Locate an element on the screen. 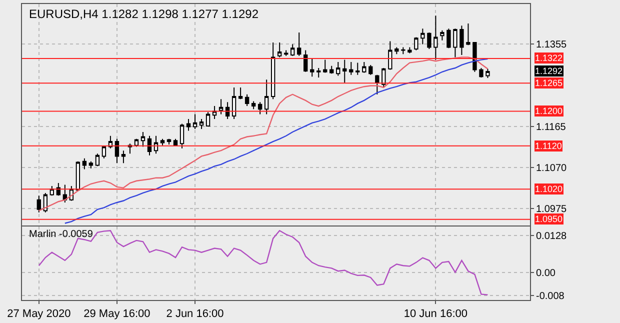 Image resolution: width=620 pixels, height=323 pixels. chart-title: EURUSD,H4 1.1282 1.1298 1.1277 1.1292 is located at coordinates (144, 14).